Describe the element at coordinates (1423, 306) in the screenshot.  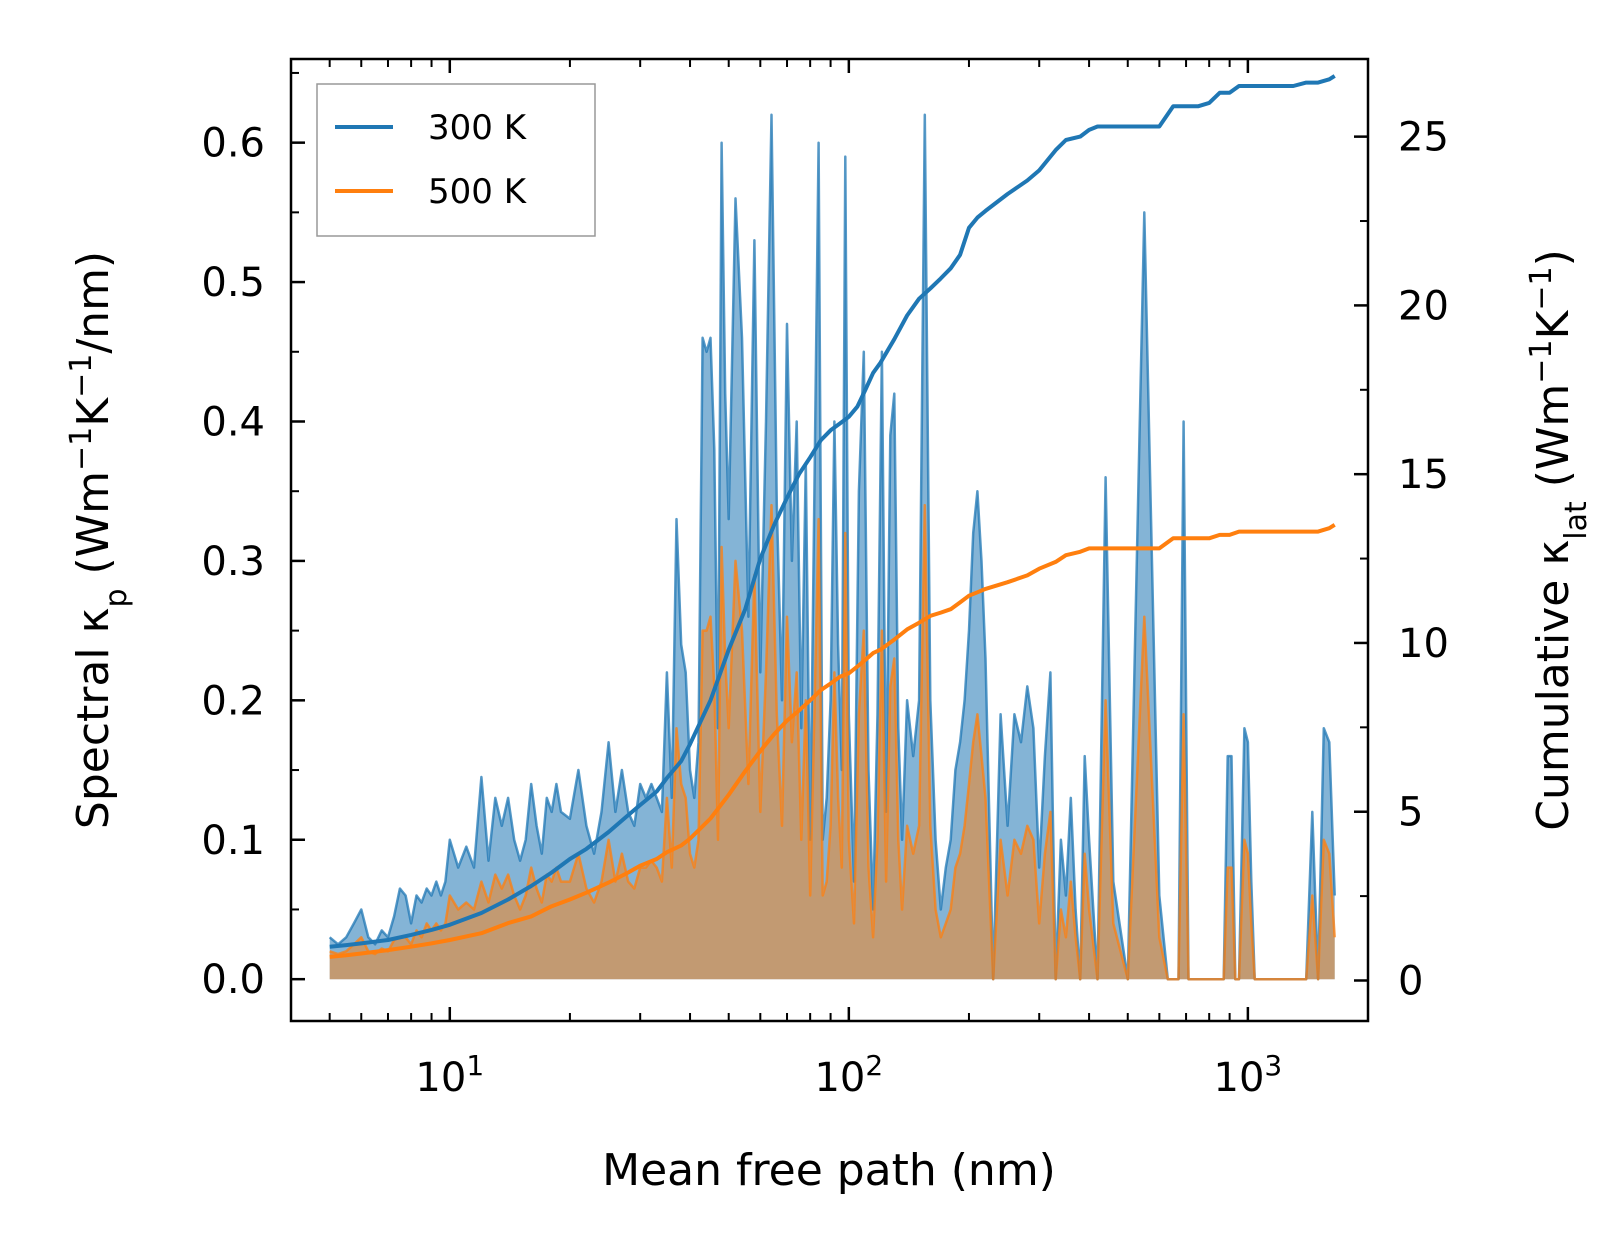
I see `y2-tick-label: 20` at that location.